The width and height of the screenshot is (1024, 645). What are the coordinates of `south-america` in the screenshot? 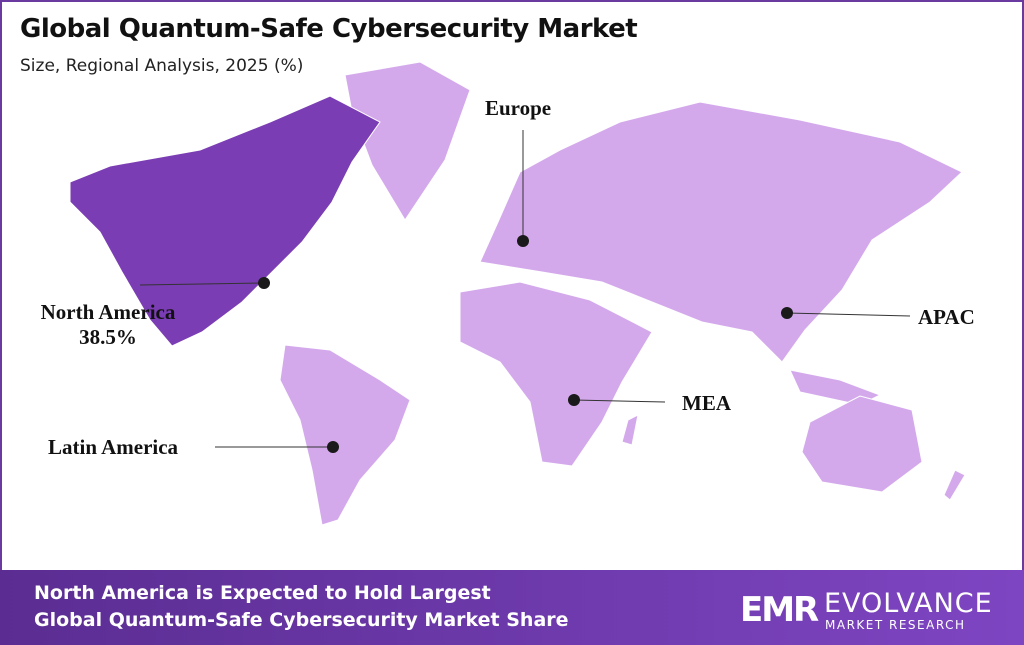 It's located at (345, 435).